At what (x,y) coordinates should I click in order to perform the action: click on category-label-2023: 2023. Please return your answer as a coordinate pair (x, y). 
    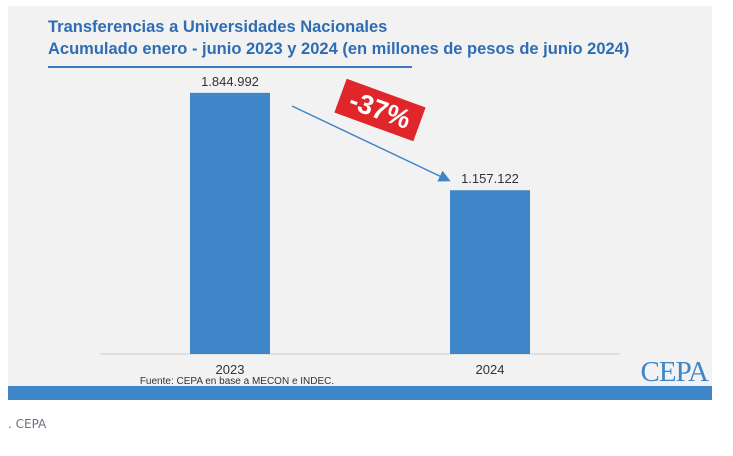
    Looking at the image, I should click on (230, 369).